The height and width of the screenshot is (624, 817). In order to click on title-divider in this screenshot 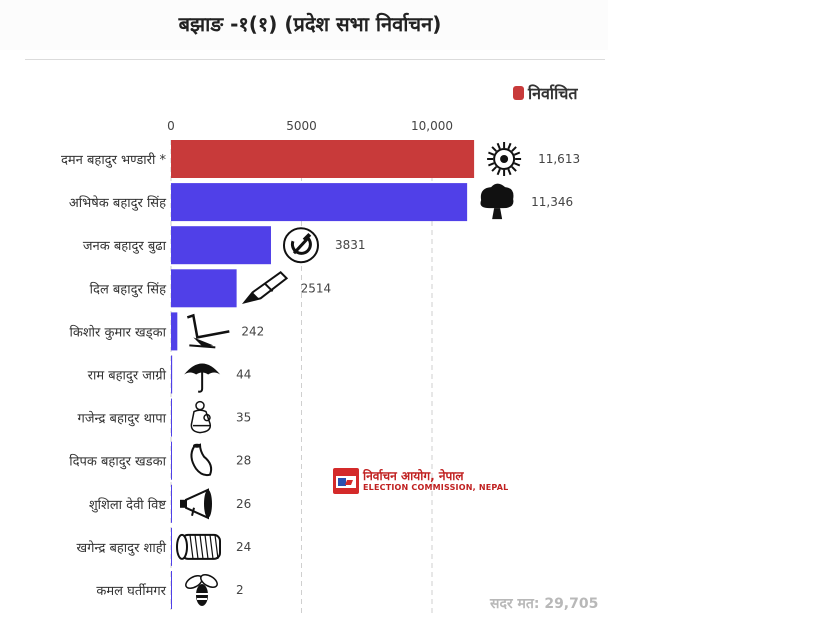, I will do `click(315, 59)`.